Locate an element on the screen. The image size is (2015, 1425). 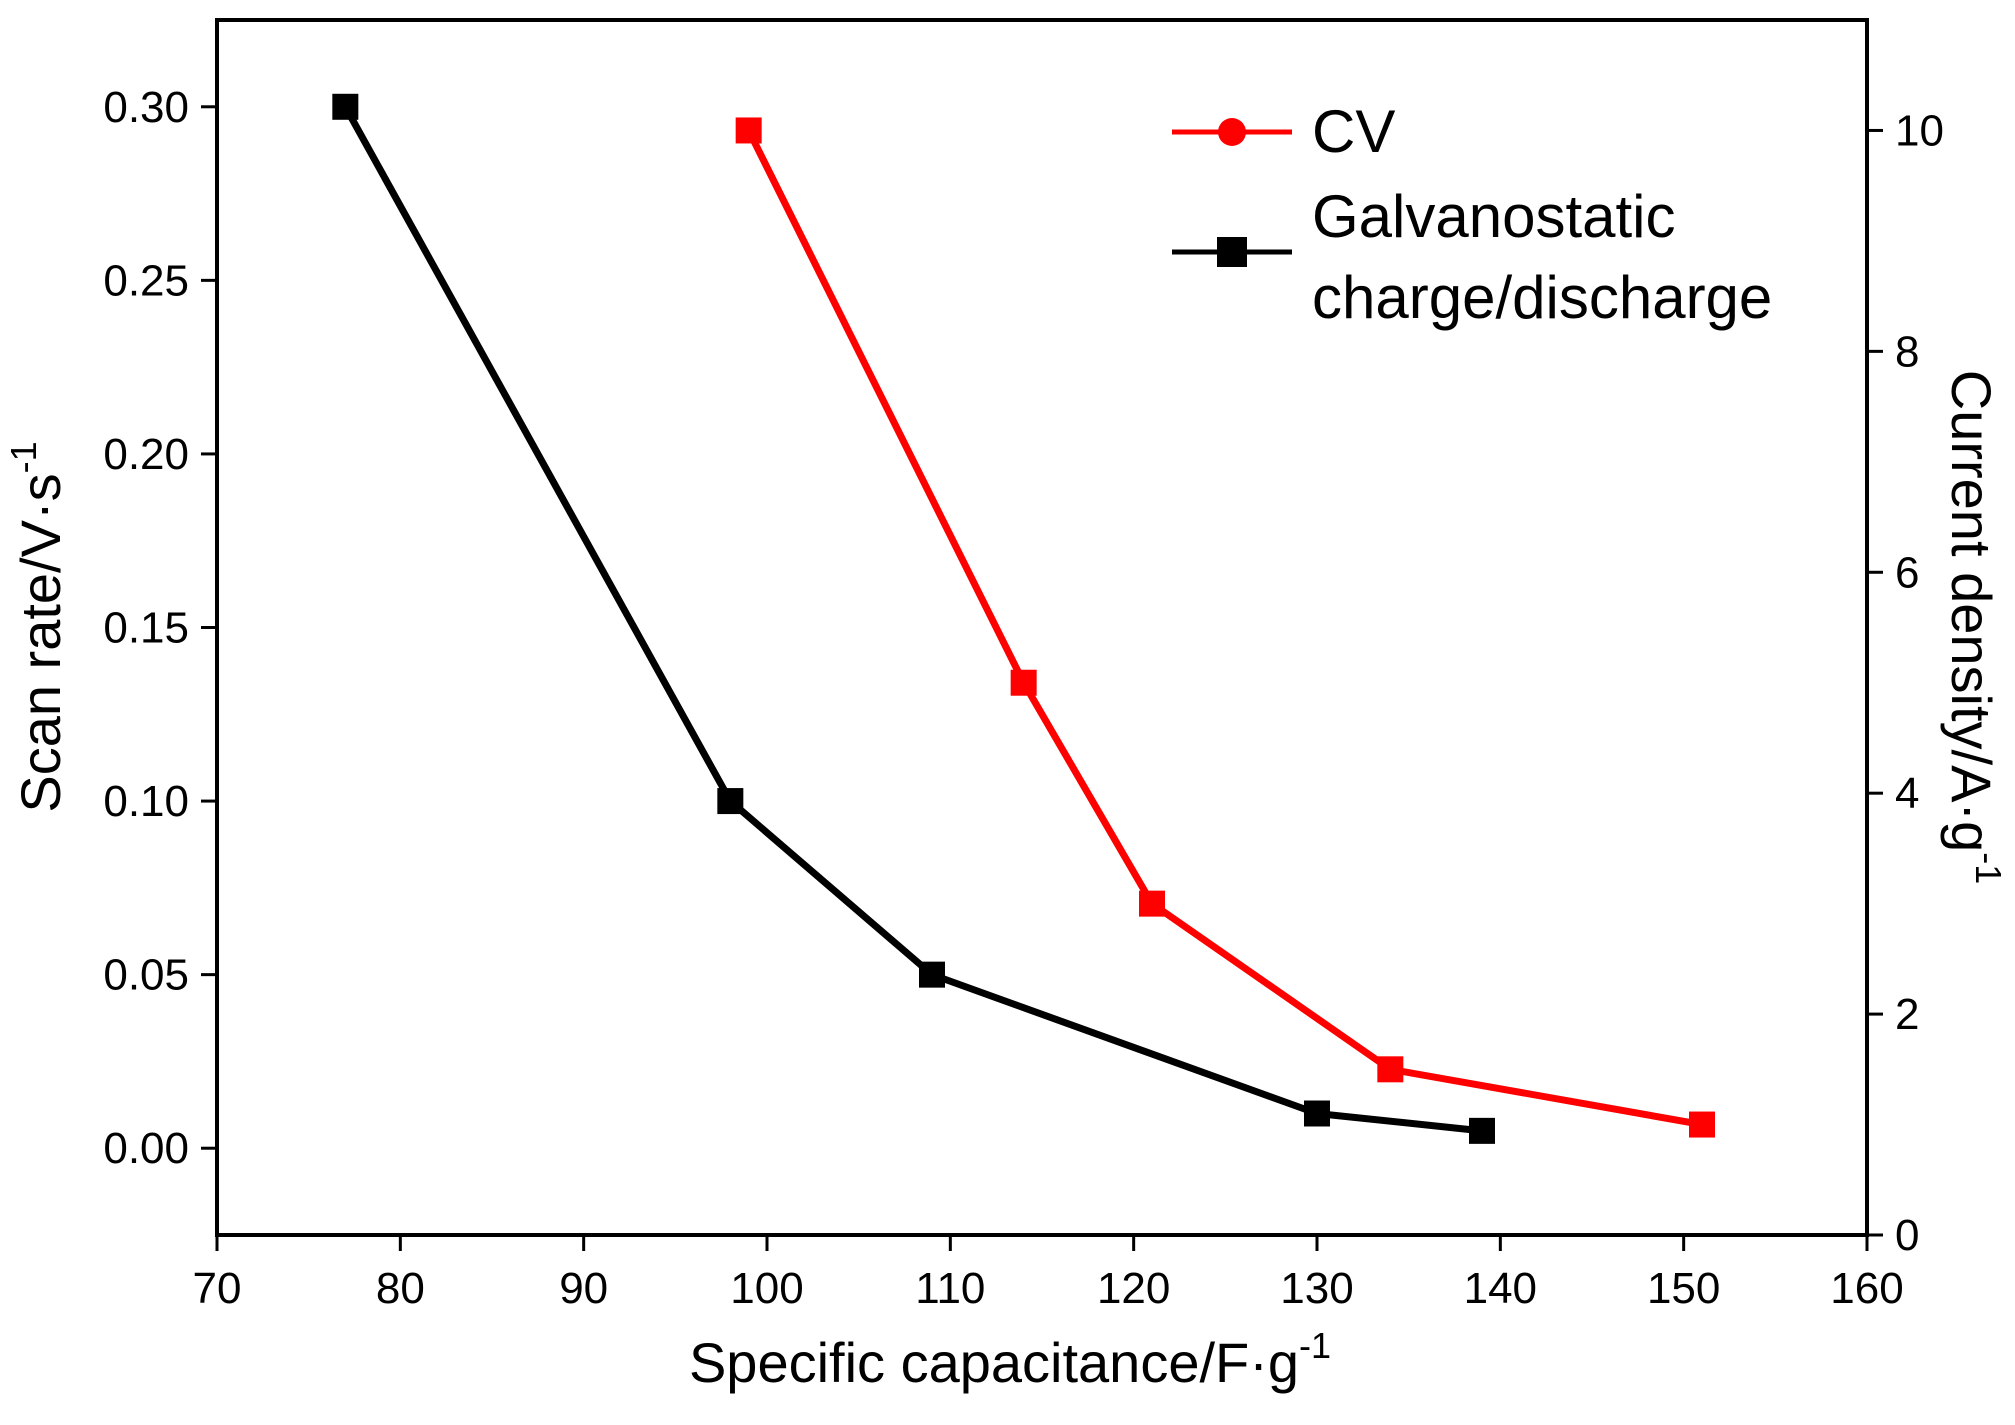
y-left-tick-label: 0.05 is located at coordinates (146, 975).